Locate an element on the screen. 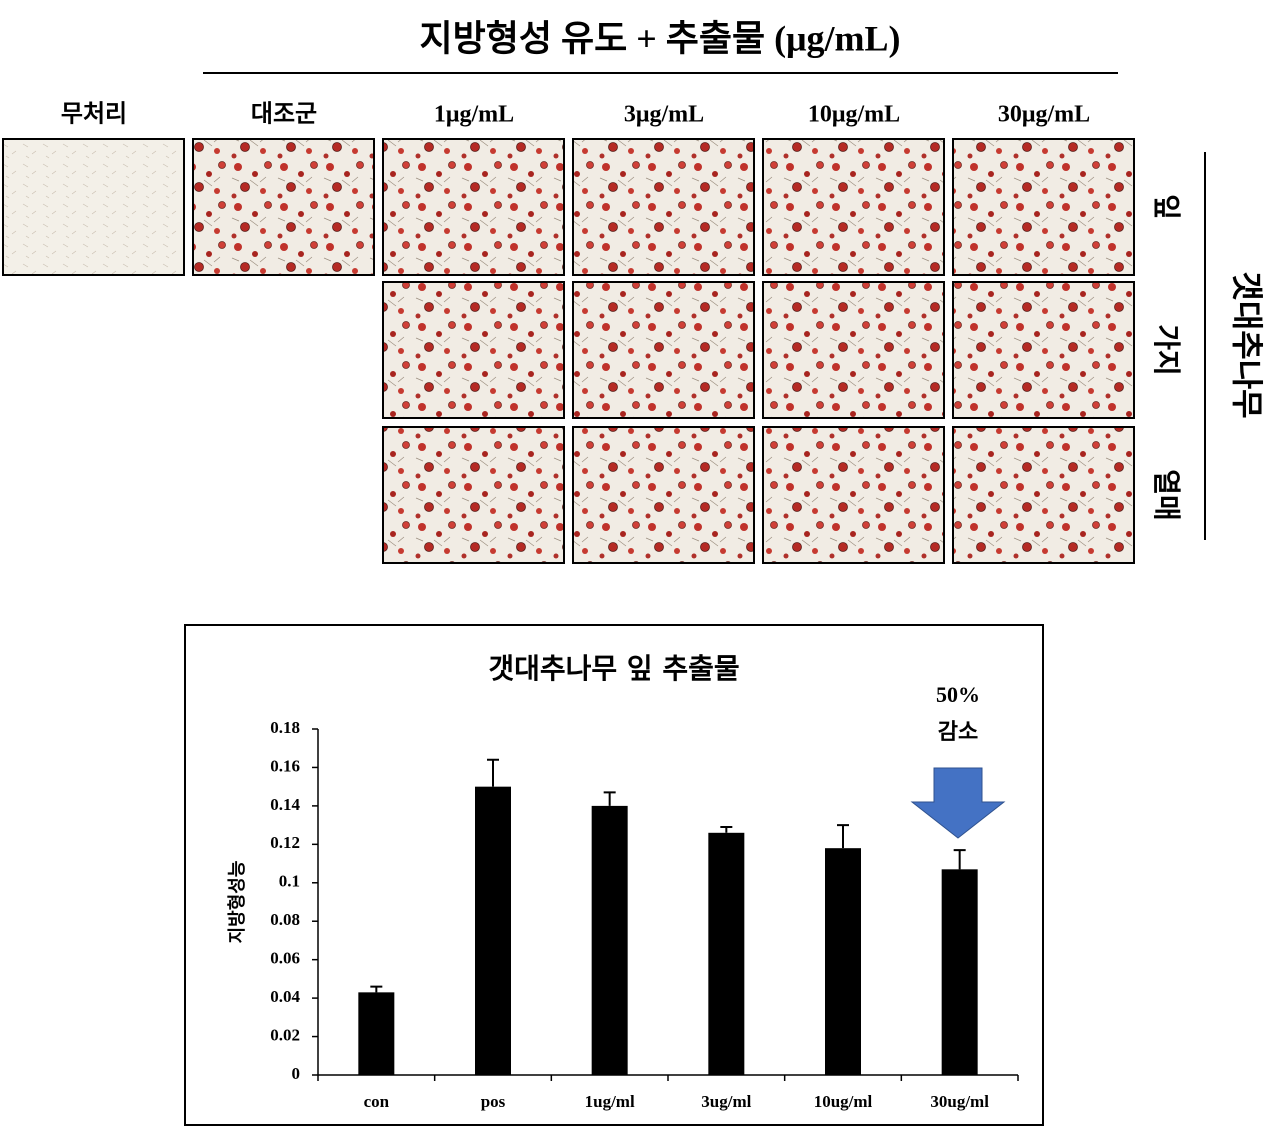  row-label: 가지 is located at coordinates (1166, 350).